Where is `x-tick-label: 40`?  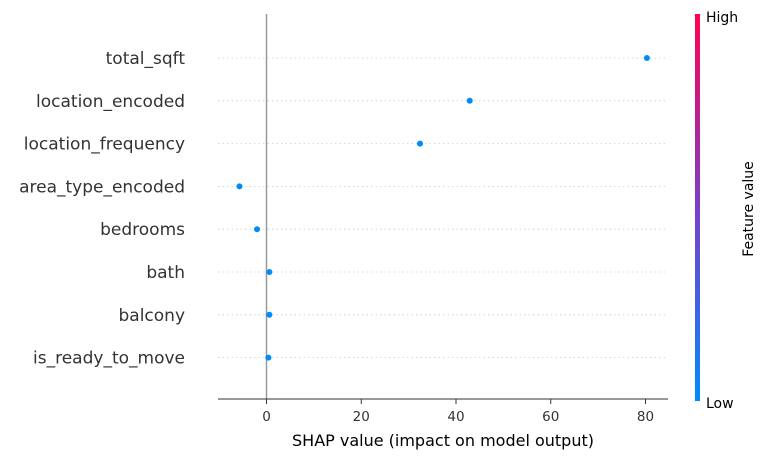 x-tick-label: 40 is located at coordinates (455, 417).